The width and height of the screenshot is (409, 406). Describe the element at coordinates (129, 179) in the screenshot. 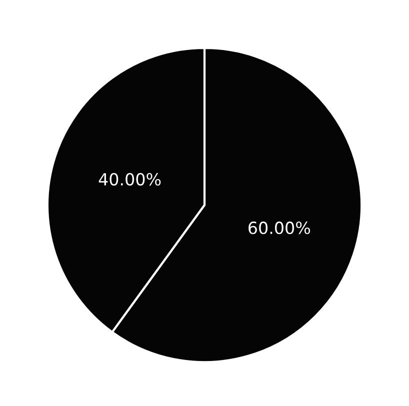

I see `data-label: 40.00%` at that location.